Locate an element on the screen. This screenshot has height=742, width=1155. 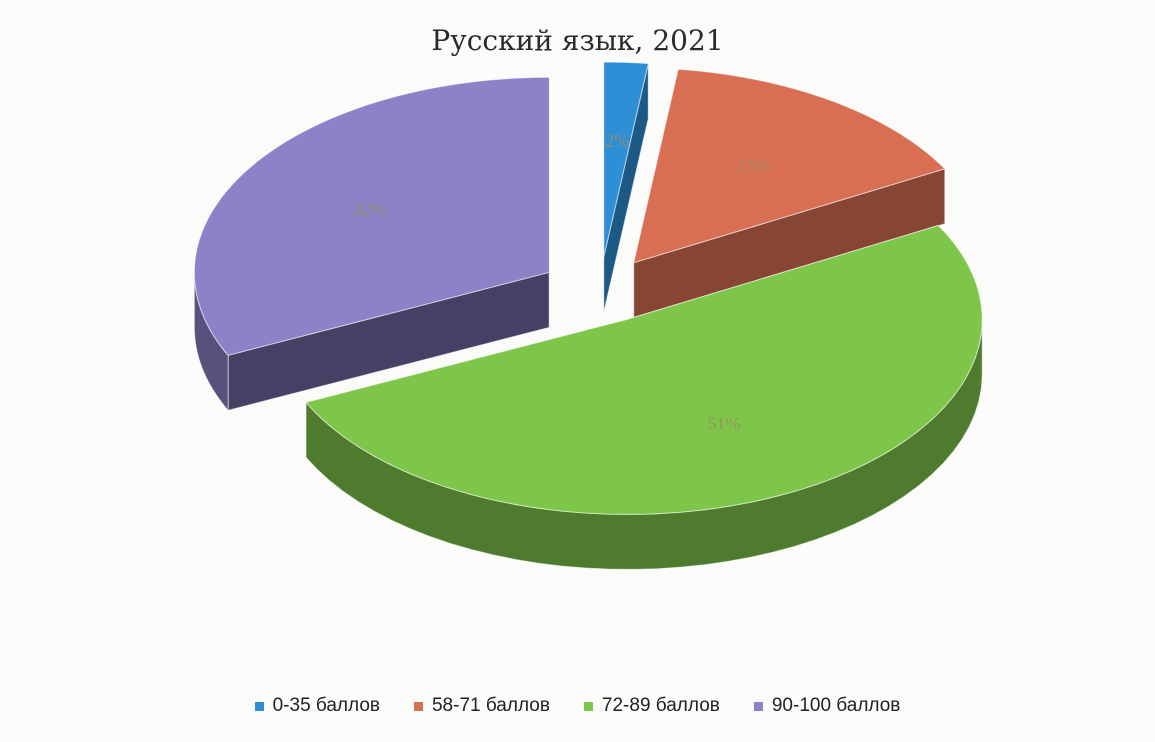
slice-0-top is located at coordinates (626, 159).